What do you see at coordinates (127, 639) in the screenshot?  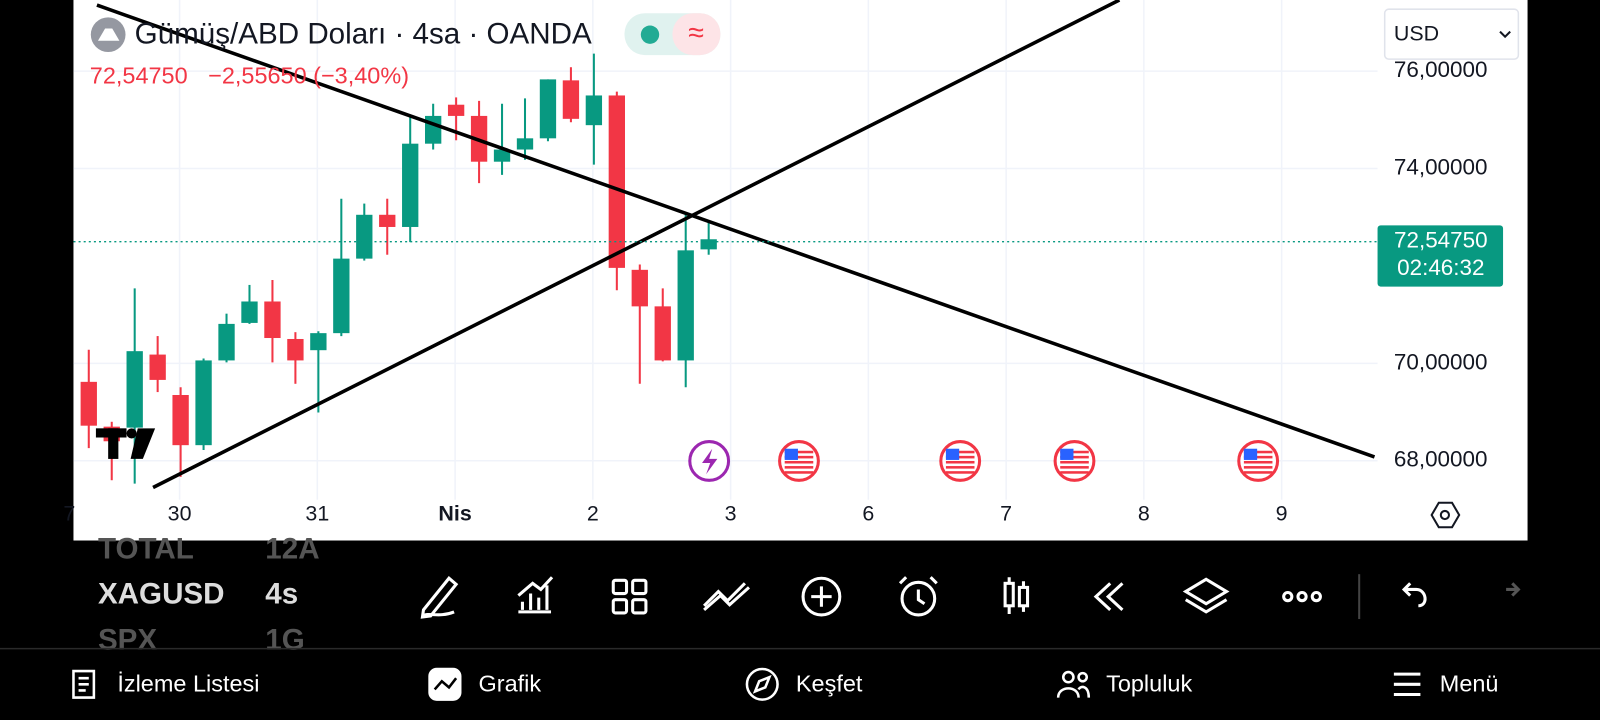 I see `watch-symbol: SPX` at bounding box center [127, 639].